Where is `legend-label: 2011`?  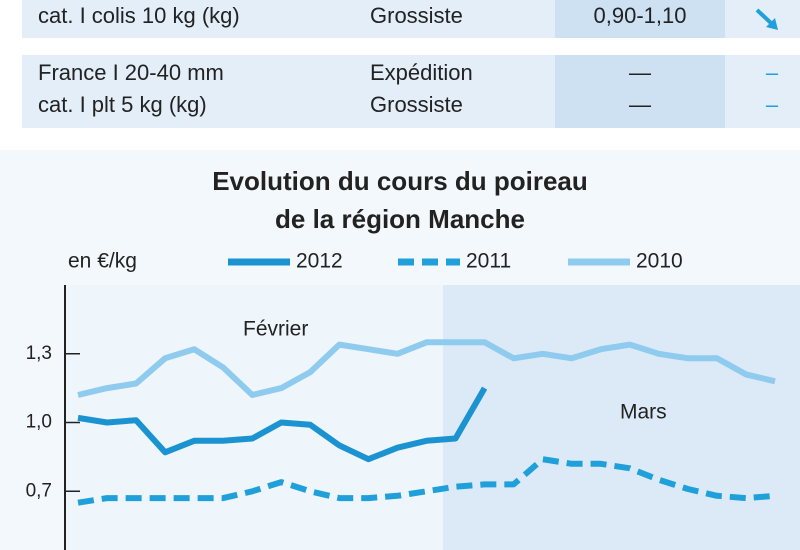
legend-label: 2011 is located at coordinates (488, 261).